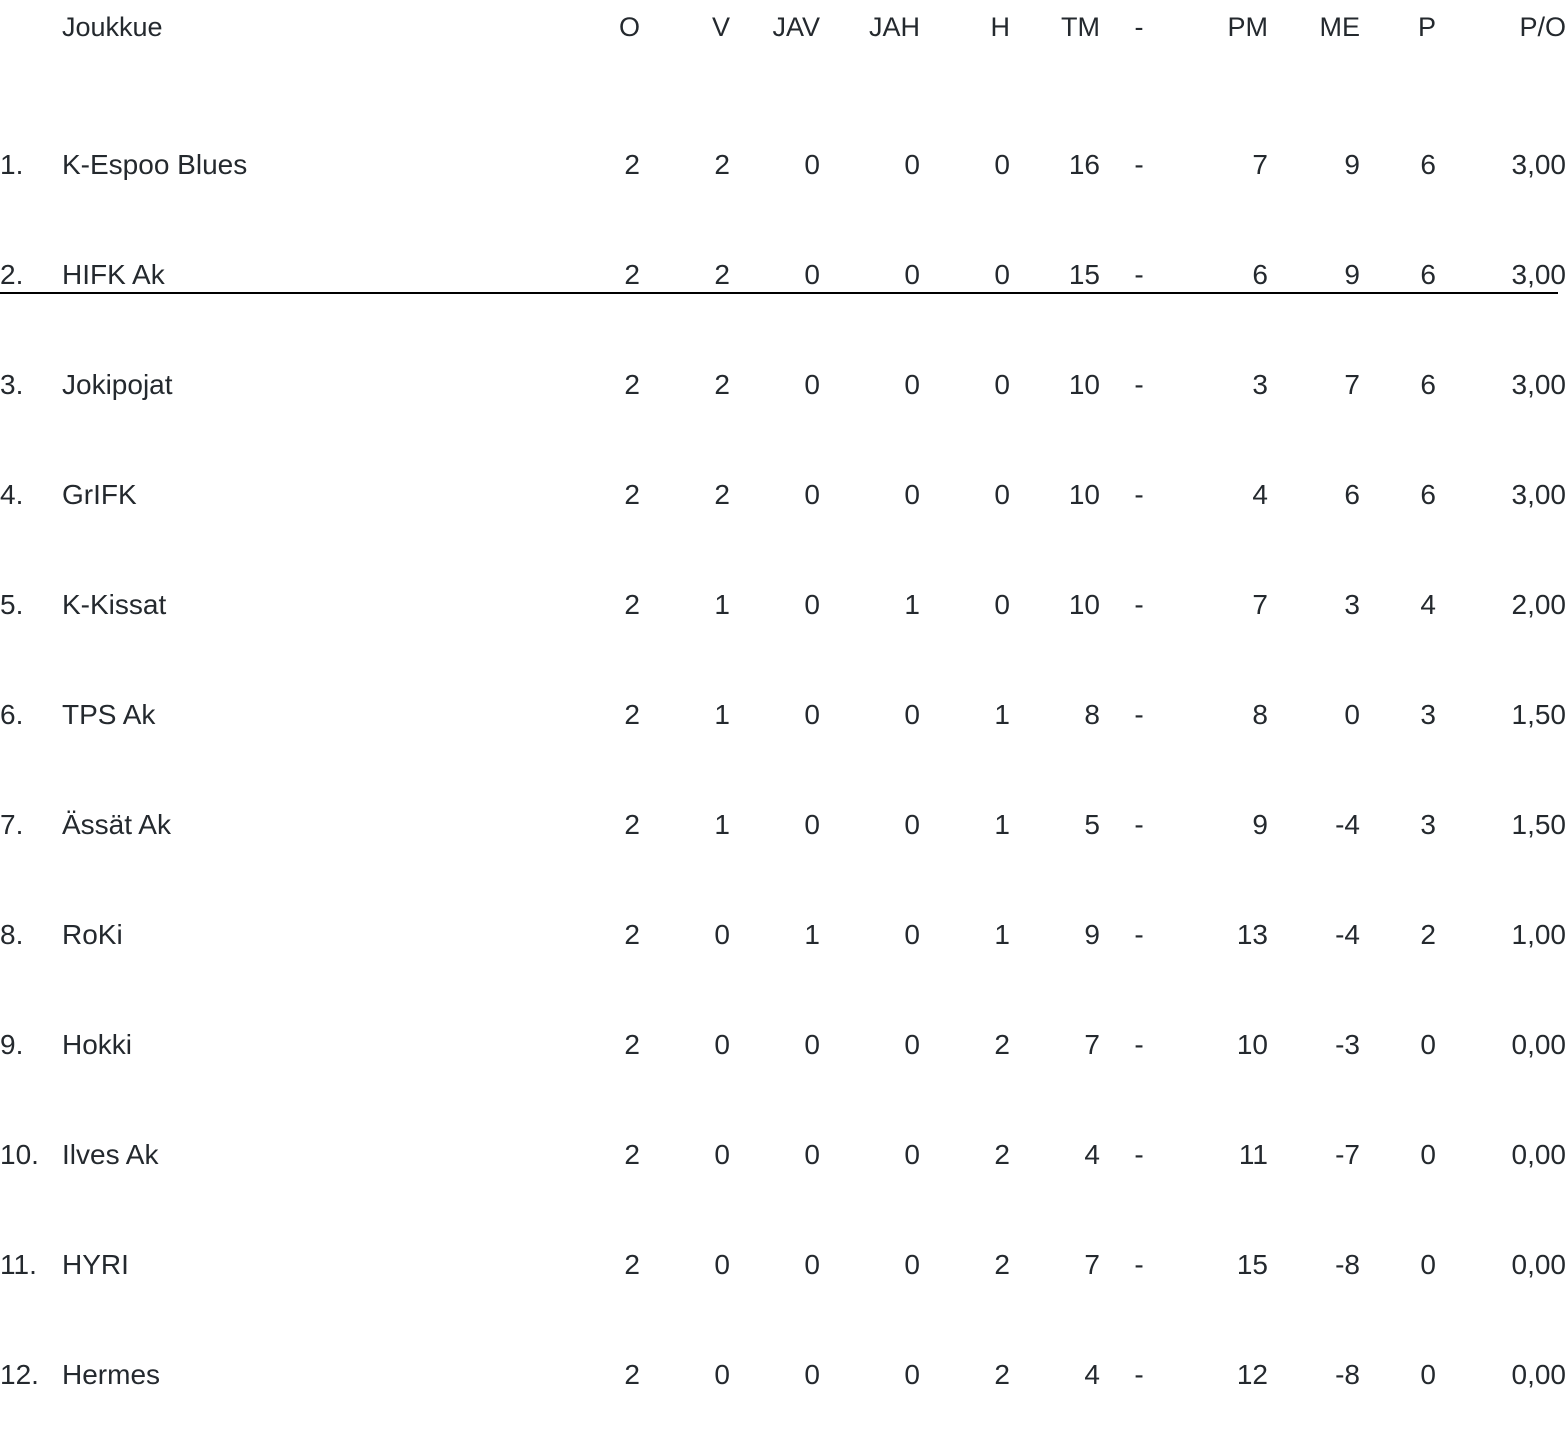 This screenshot has width=1566, height=1430. I want to click on header-spacer-row, so click(783, 83).